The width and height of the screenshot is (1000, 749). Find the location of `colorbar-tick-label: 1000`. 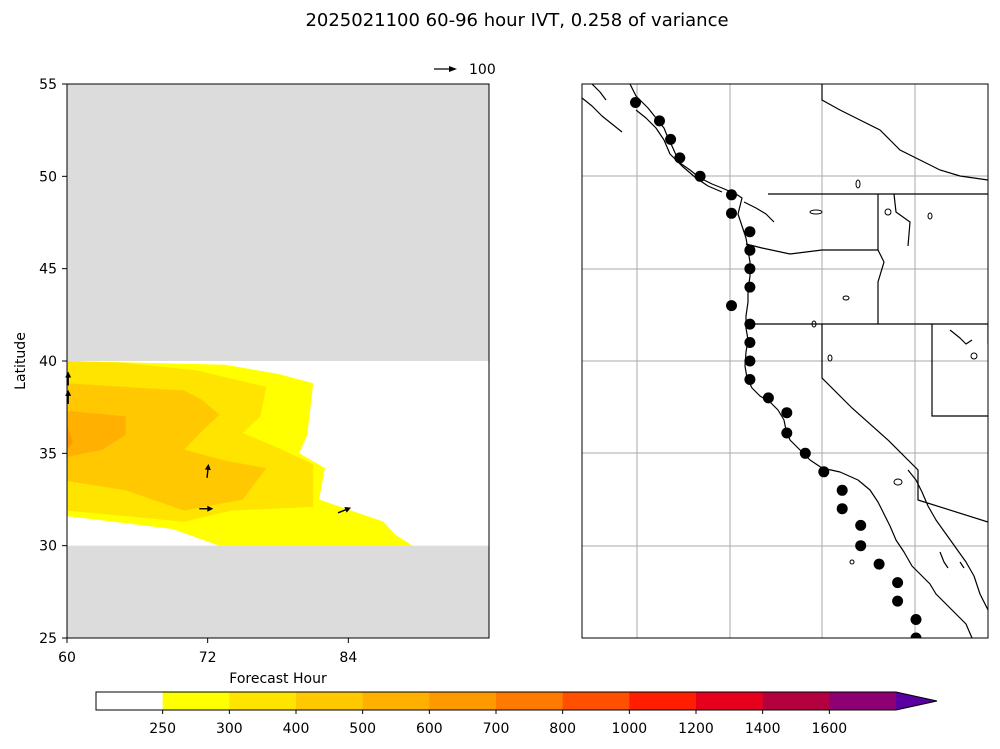

colorbar-tick-label: 1000 is located at coordinates (630, 729).